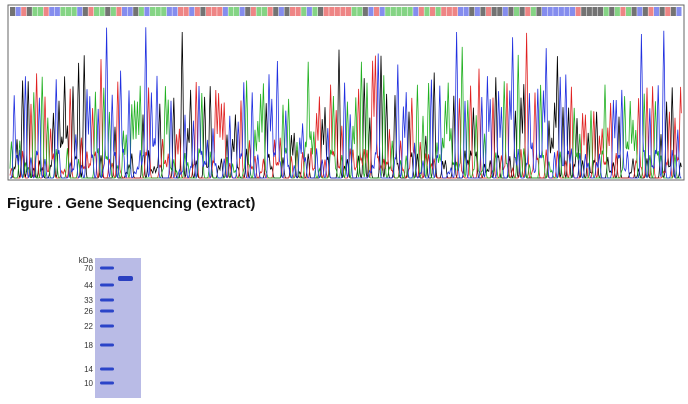 This screenshot has width=688, height=404. What do you see at coordinates (86, 260) in the screenshot?
I see `unit-label: kDa` at bounding box center [86, 260].